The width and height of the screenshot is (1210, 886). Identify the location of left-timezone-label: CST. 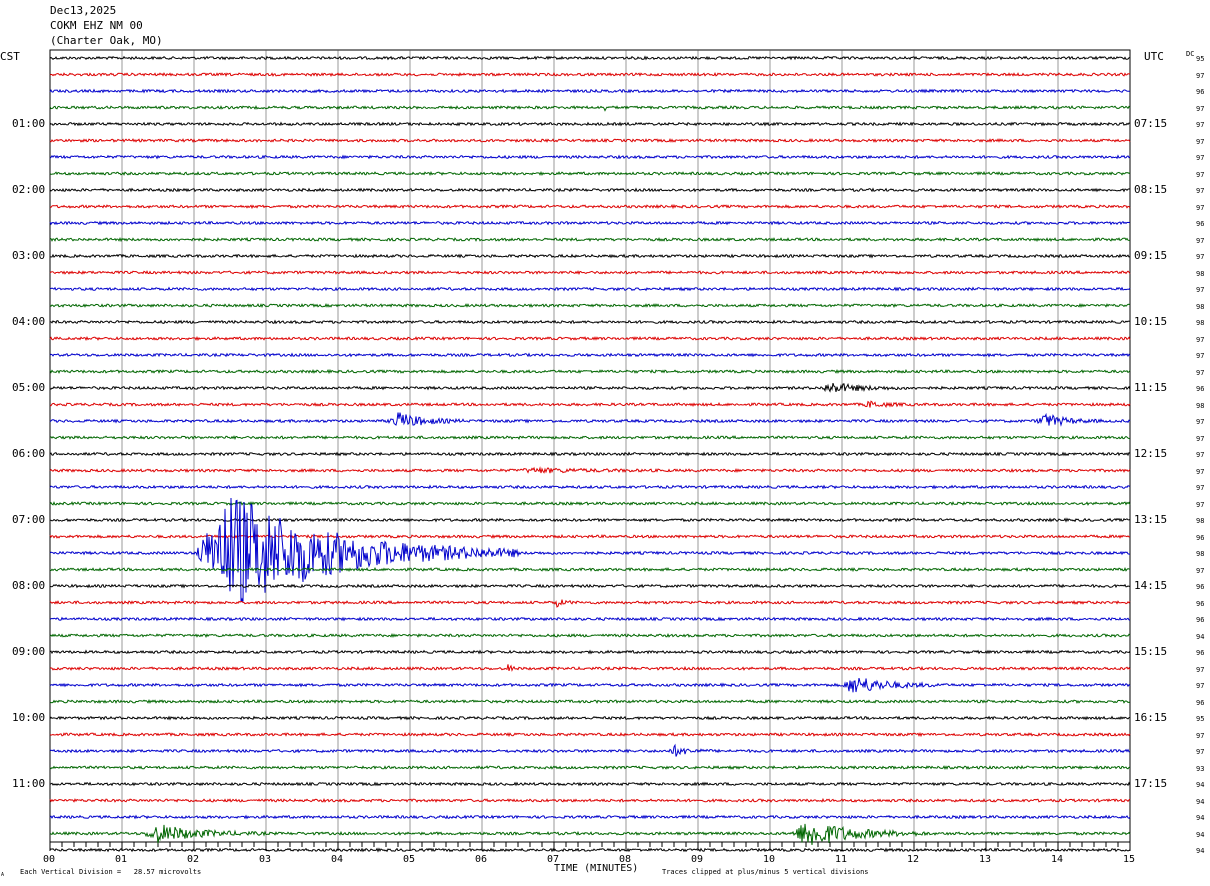
(10, 56).